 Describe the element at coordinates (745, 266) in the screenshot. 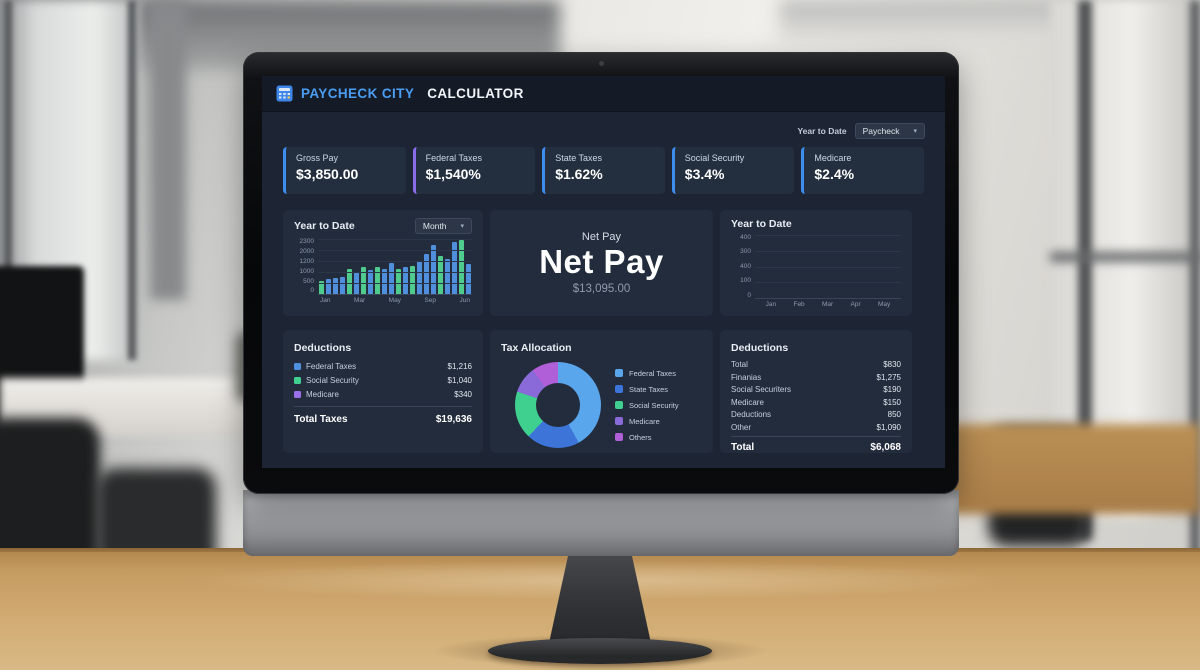

I see `stacked-bar-yaxis: 400 300 400 100 0` at that location.